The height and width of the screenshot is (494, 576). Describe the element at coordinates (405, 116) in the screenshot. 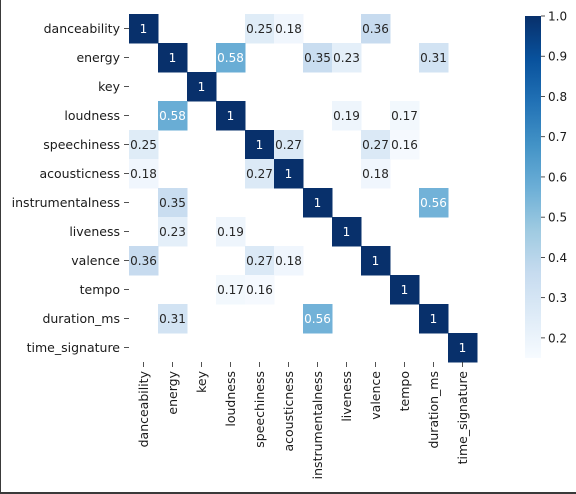

I see `heatmap-cell-loudness-tempo` at that location.